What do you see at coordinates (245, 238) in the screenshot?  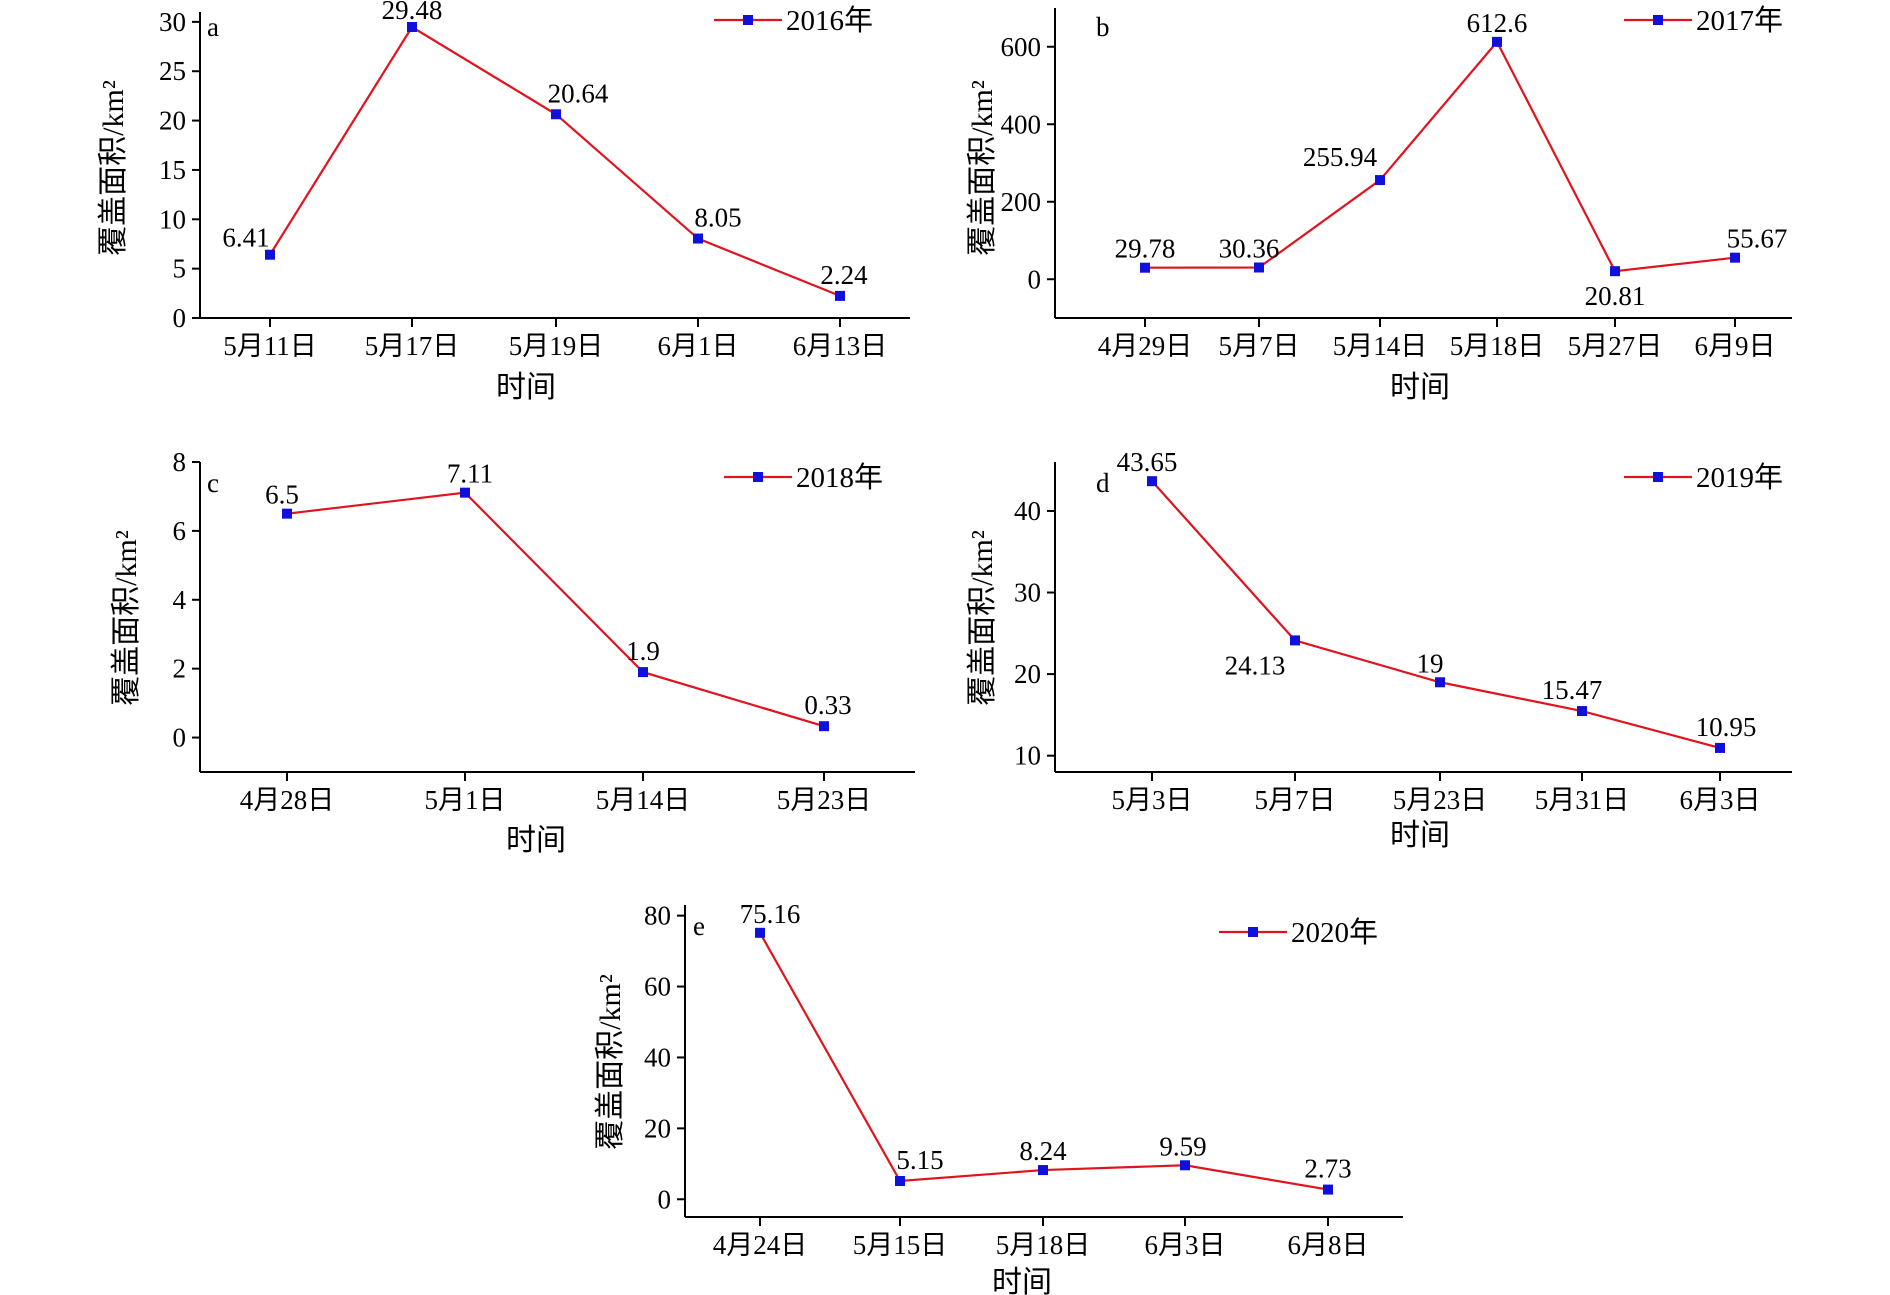 I see `data-label: 6.41` at bounding box center [245, 238].